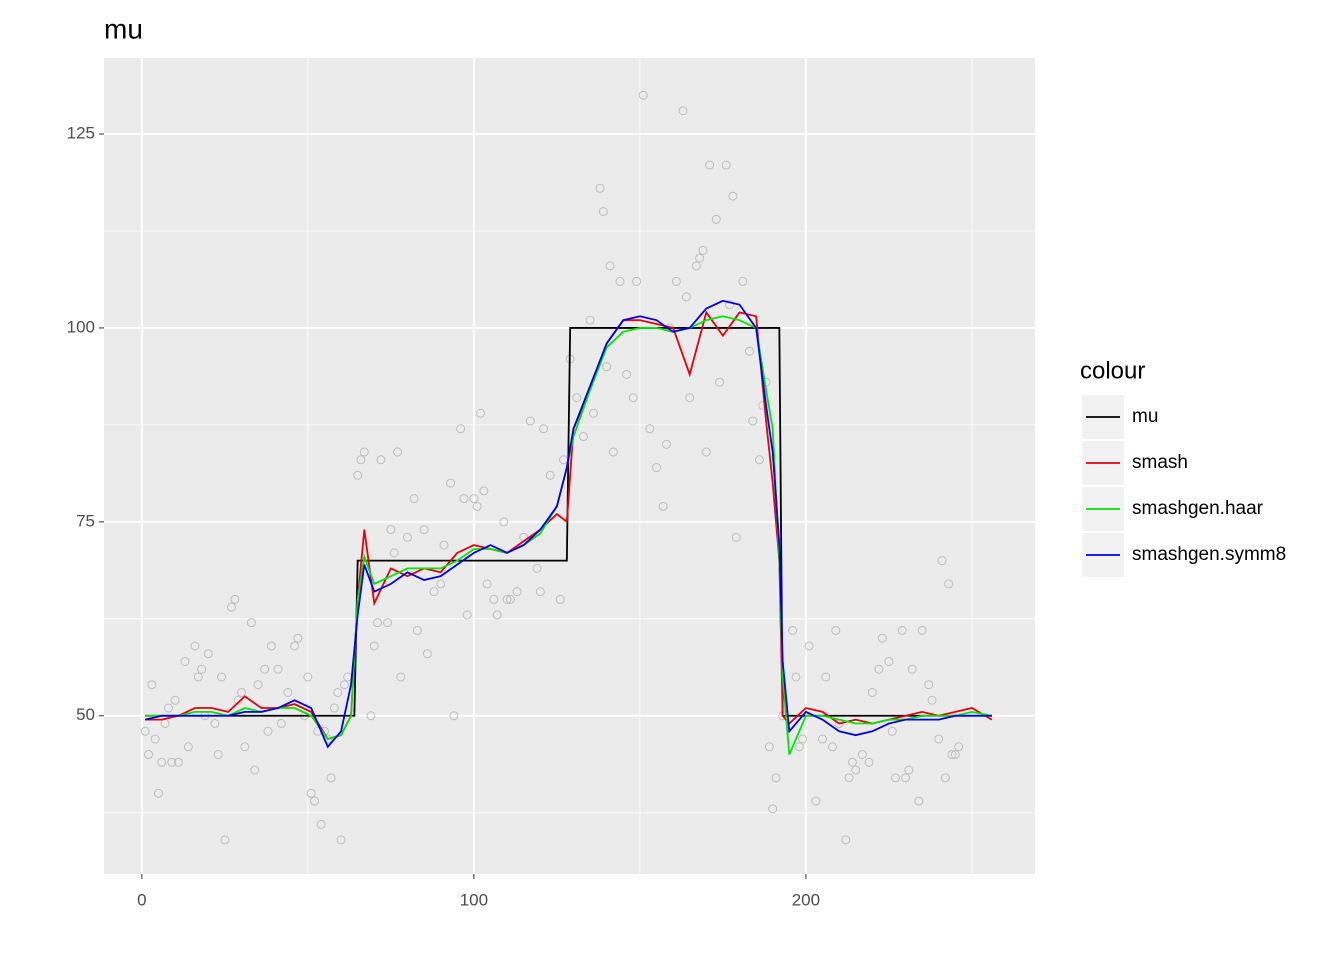  I want to click on chart-title: mu, so click(123, 28).